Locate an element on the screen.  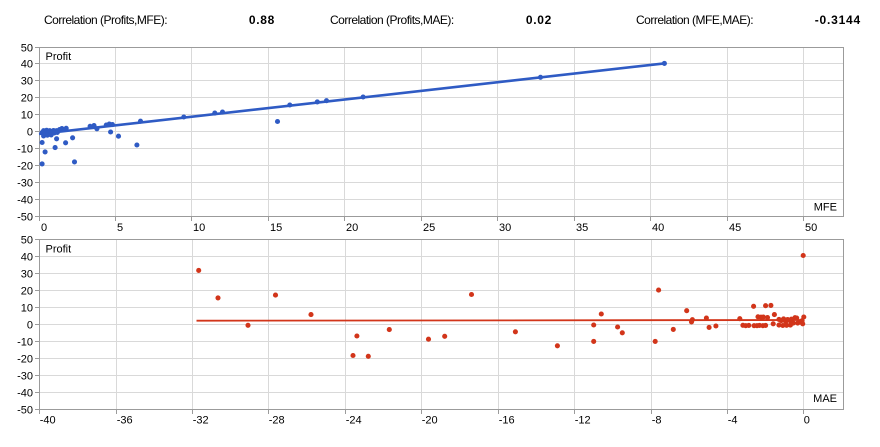
svg-text: 45 is located at coordinates (735, 228).